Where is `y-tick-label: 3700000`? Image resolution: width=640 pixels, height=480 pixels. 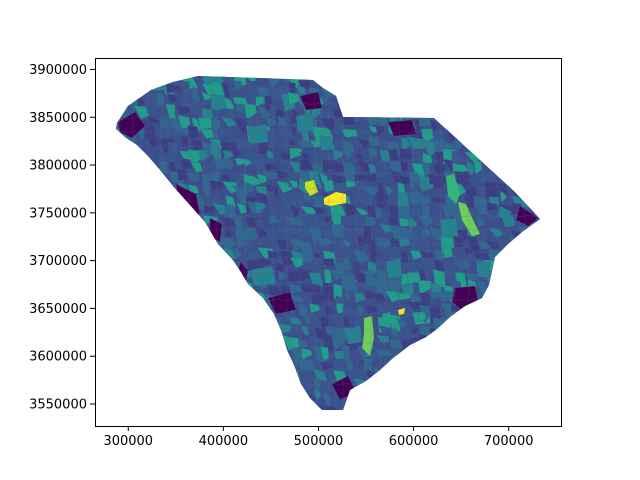 y-tick-label: 3700000 is located at coordinates (58, 261).